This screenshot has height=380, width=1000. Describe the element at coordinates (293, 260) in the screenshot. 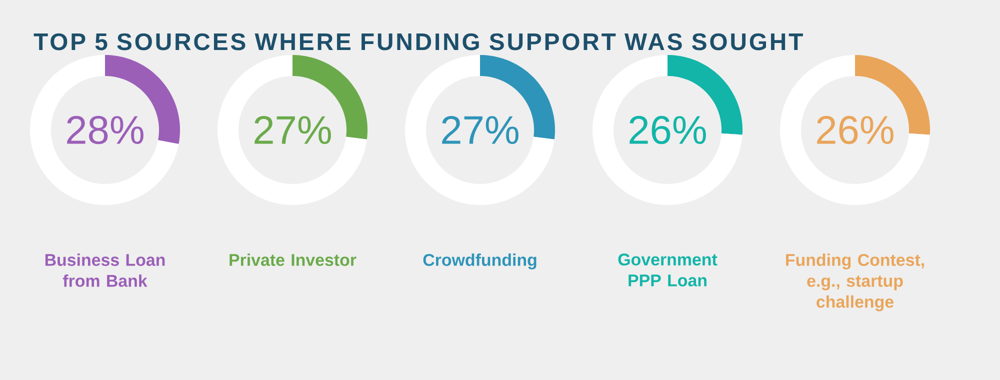

I see `text: Private Investor` at that location.